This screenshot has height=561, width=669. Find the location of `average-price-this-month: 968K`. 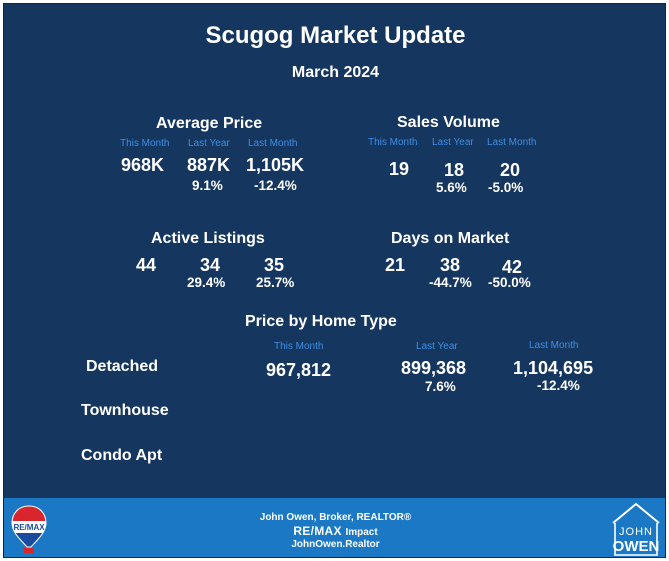

average-price-this-month: 968K is located at coordinates (143, 165).